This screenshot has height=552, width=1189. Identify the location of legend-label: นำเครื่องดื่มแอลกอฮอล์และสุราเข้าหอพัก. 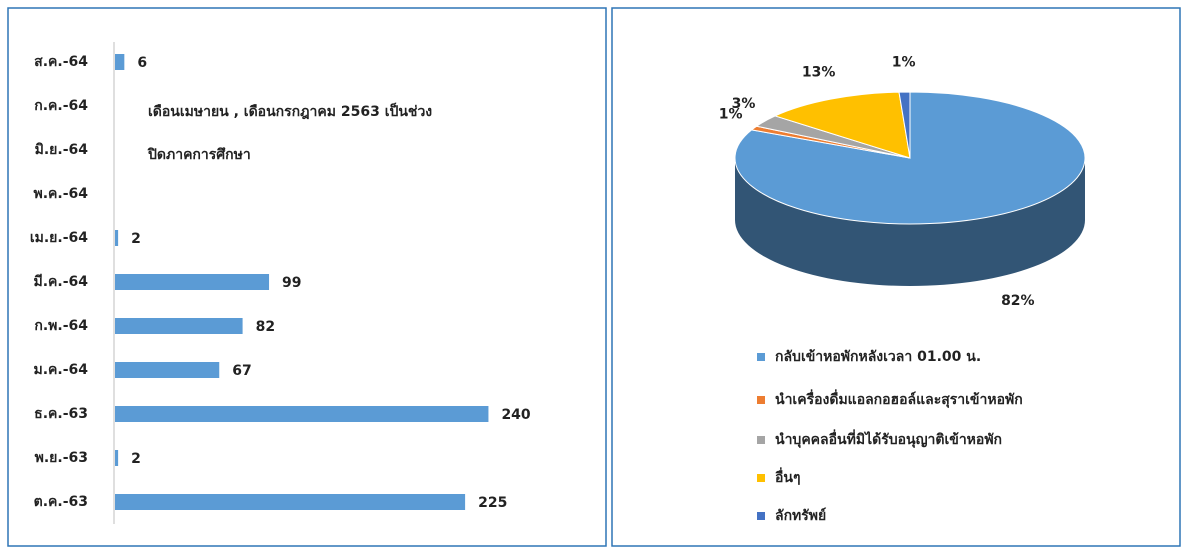
(899, 398).